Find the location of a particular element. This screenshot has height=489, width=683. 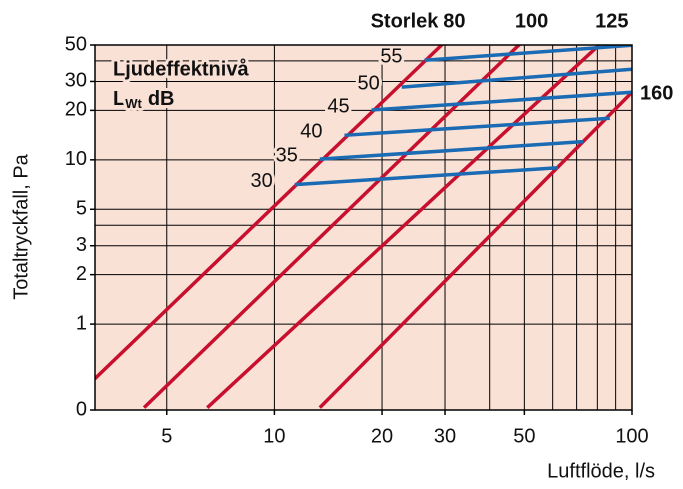

x-tick-label: 50 is located at coordinates (524, 436).